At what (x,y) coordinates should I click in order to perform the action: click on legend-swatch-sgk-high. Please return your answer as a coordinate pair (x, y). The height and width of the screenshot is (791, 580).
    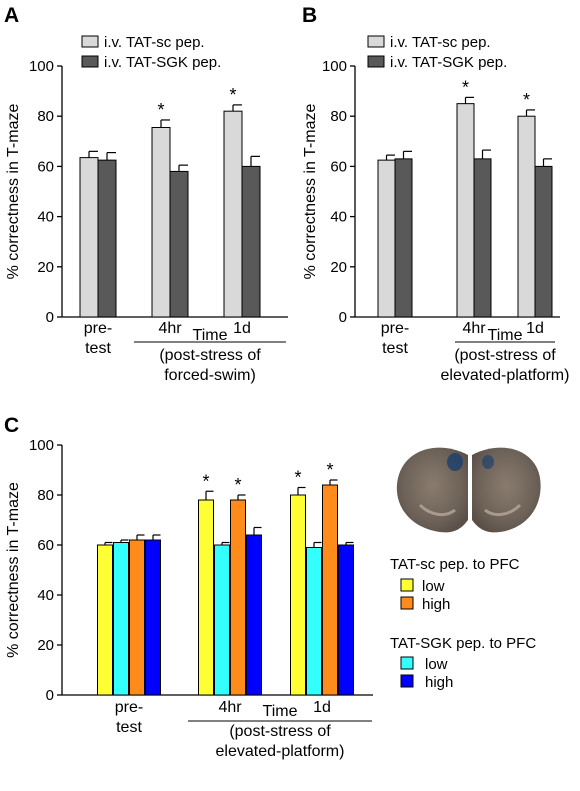
    Looking at the image, I should click on (407, 681).